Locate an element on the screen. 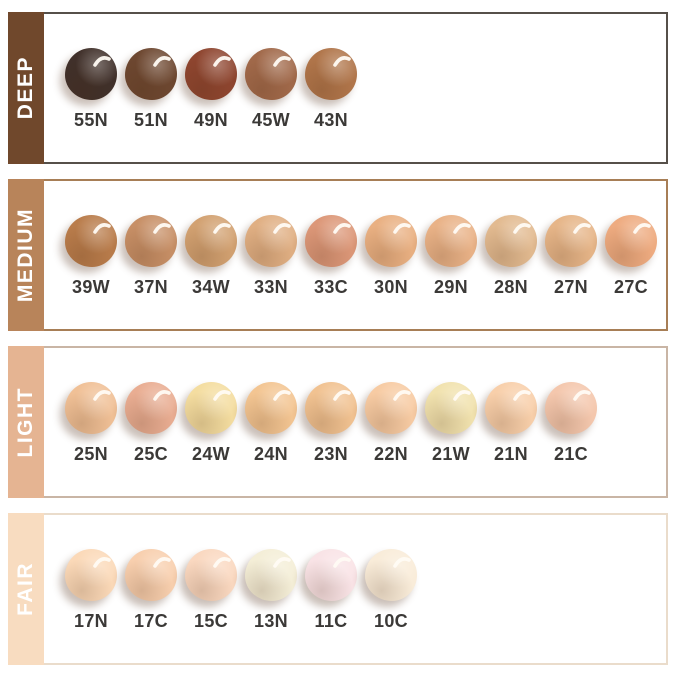 This screenshot has width=679, height=679. shade-swatch: 28N is located at coordinates (511, 256).